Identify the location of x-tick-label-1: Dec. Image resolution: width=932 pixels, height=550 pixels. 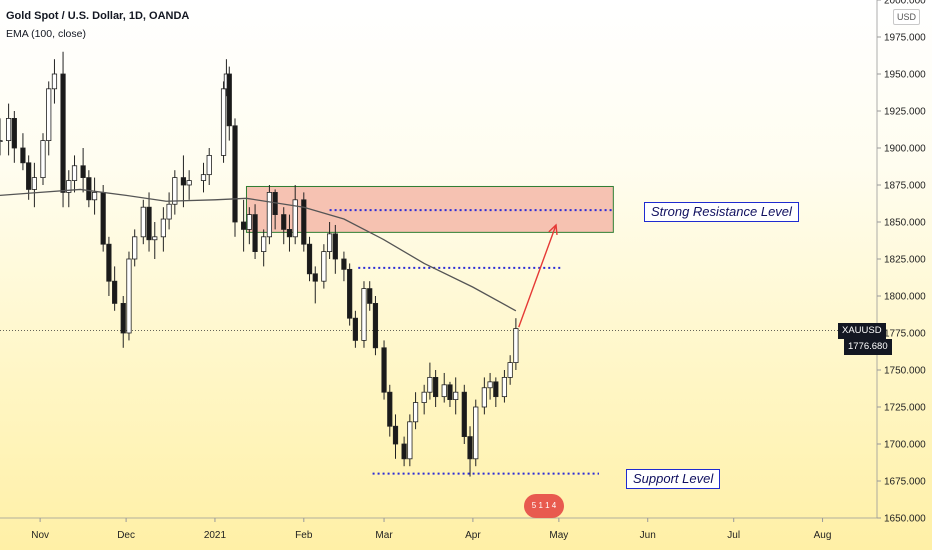
(126, 535).